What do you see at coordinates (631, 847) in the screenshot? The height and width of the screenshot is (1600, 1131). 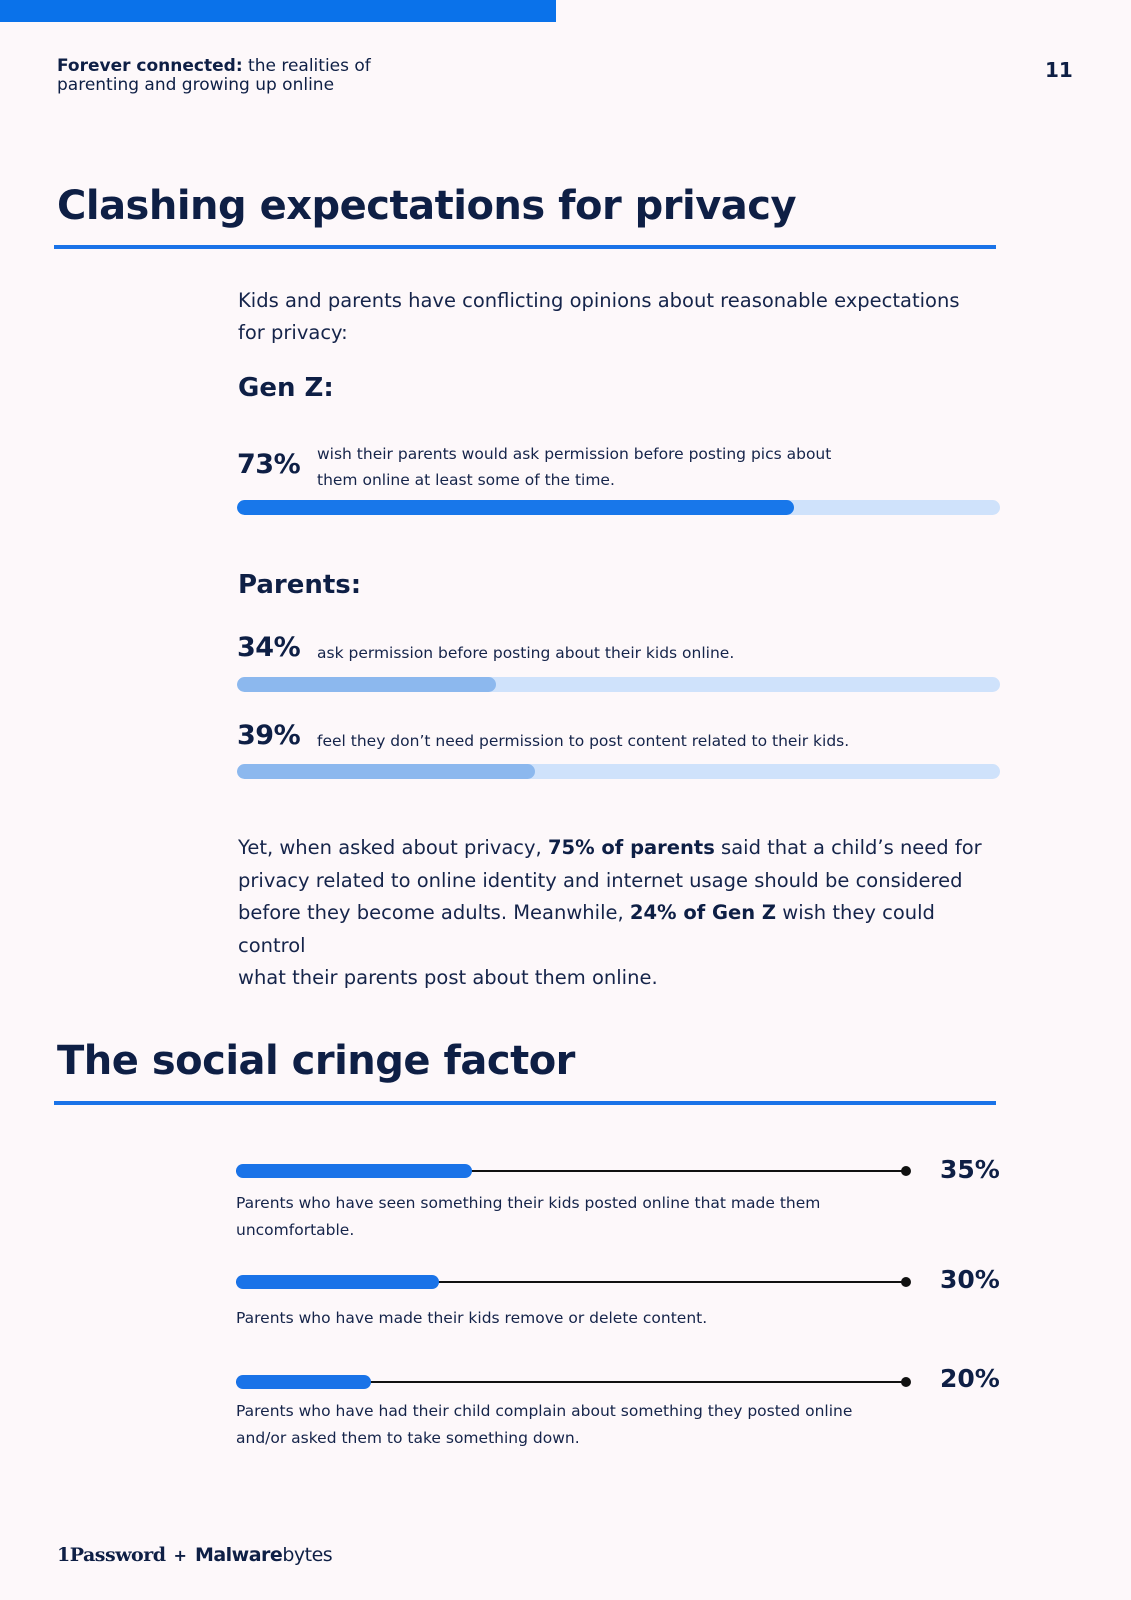 I see `para-highlight-parents: 75% of parents` at bounding box center [631, 847].